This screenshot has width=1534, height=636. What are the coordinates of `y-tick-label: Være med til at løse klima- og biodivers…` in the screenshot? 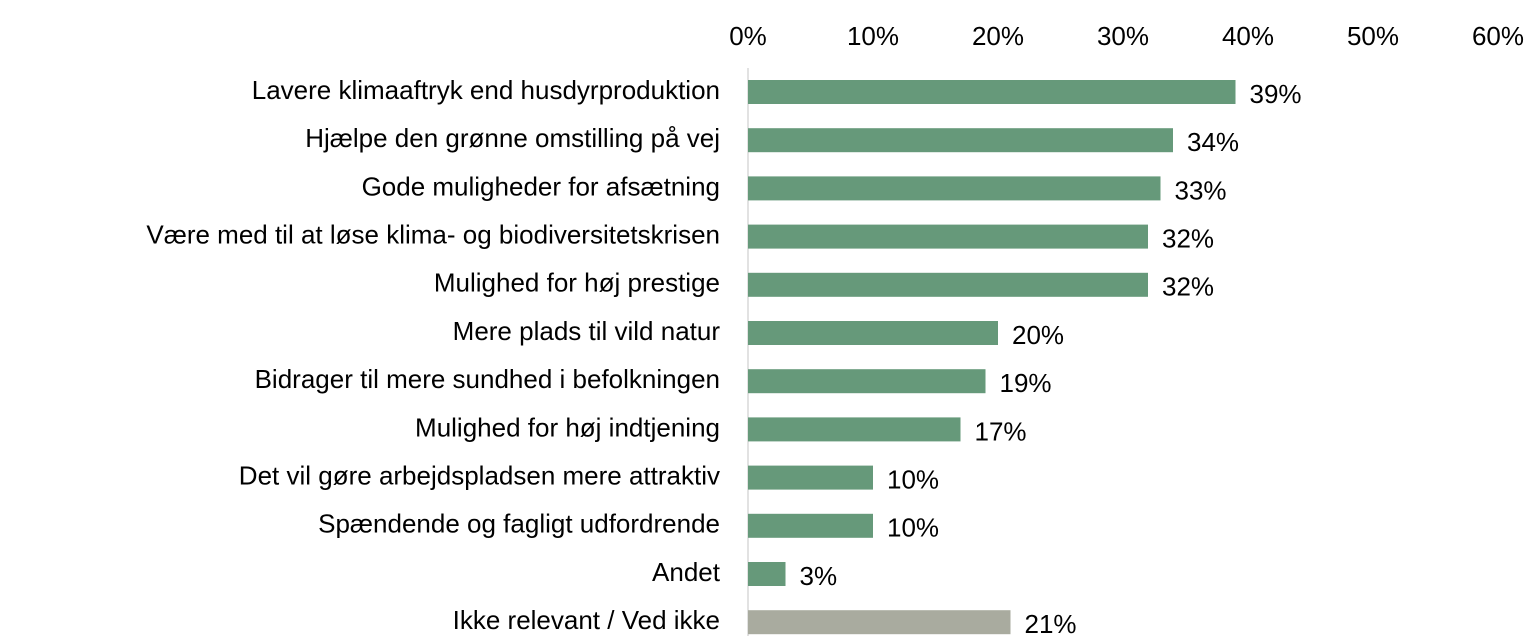 It's located at (433, 234).